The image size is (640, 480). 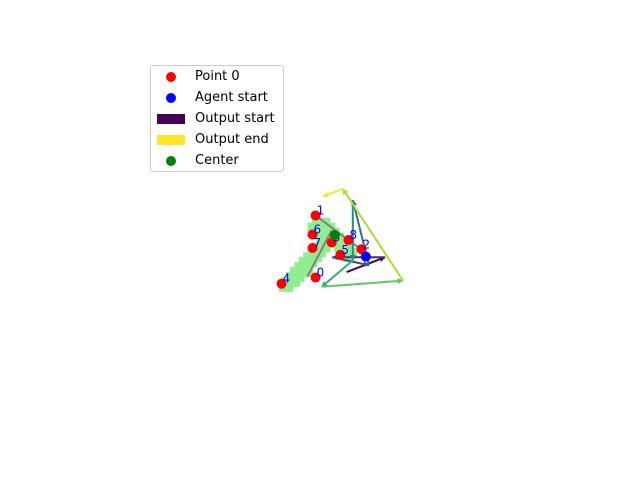 What do you see at coordinates (345, 250) in the screenshot?
I see `keypoint-label: 5` at bounding box center [345, 250].